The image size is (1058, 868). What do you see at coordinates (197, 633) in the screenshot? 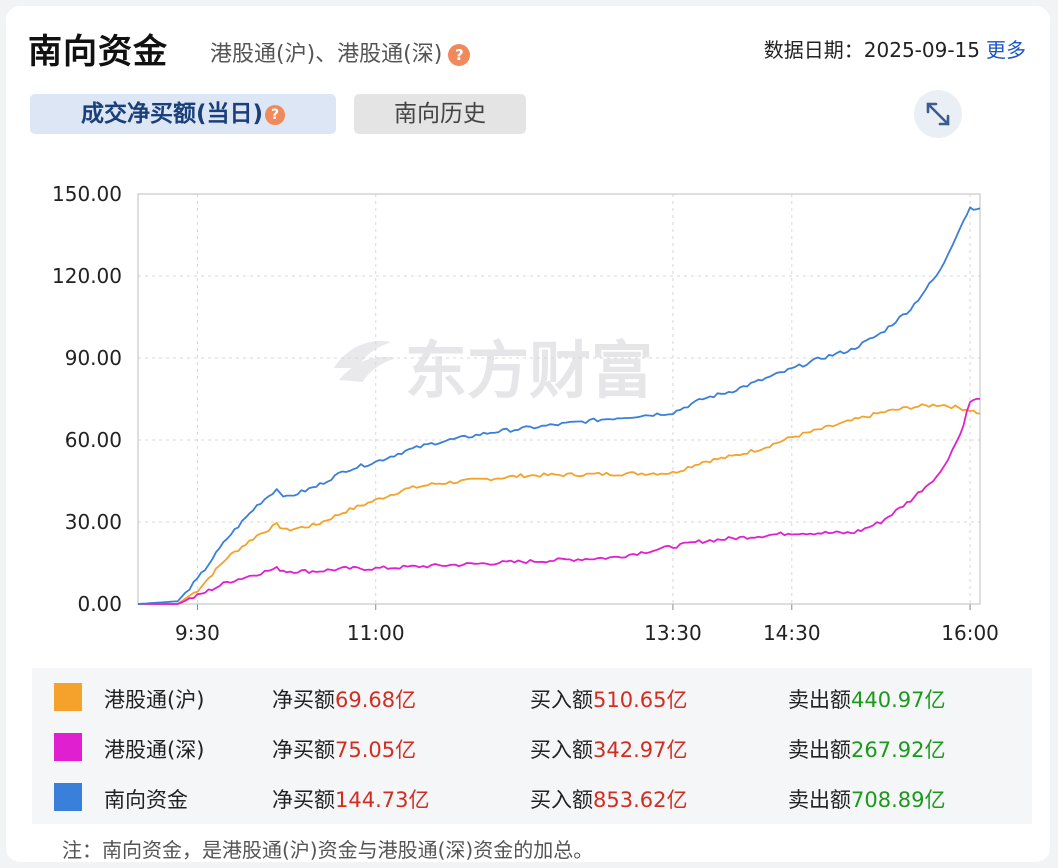
I see `x-tick-label: 9:30` at bounding box center [197, 633].